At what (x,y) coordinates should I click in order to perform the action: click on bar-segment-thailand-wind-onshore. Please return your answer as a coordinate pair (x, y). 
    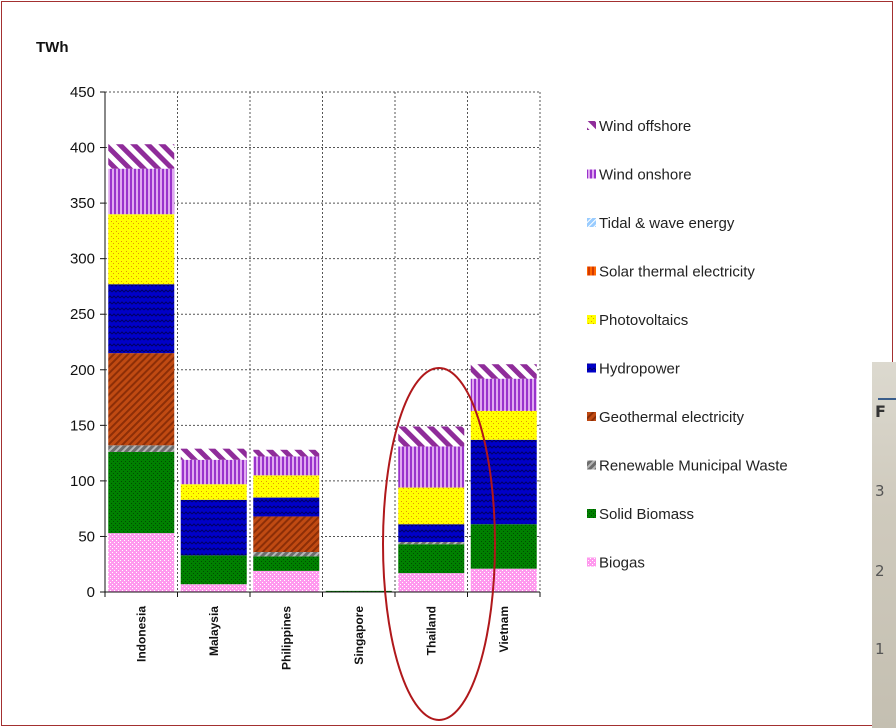
    Looking at the image, I should click on (431, 467).